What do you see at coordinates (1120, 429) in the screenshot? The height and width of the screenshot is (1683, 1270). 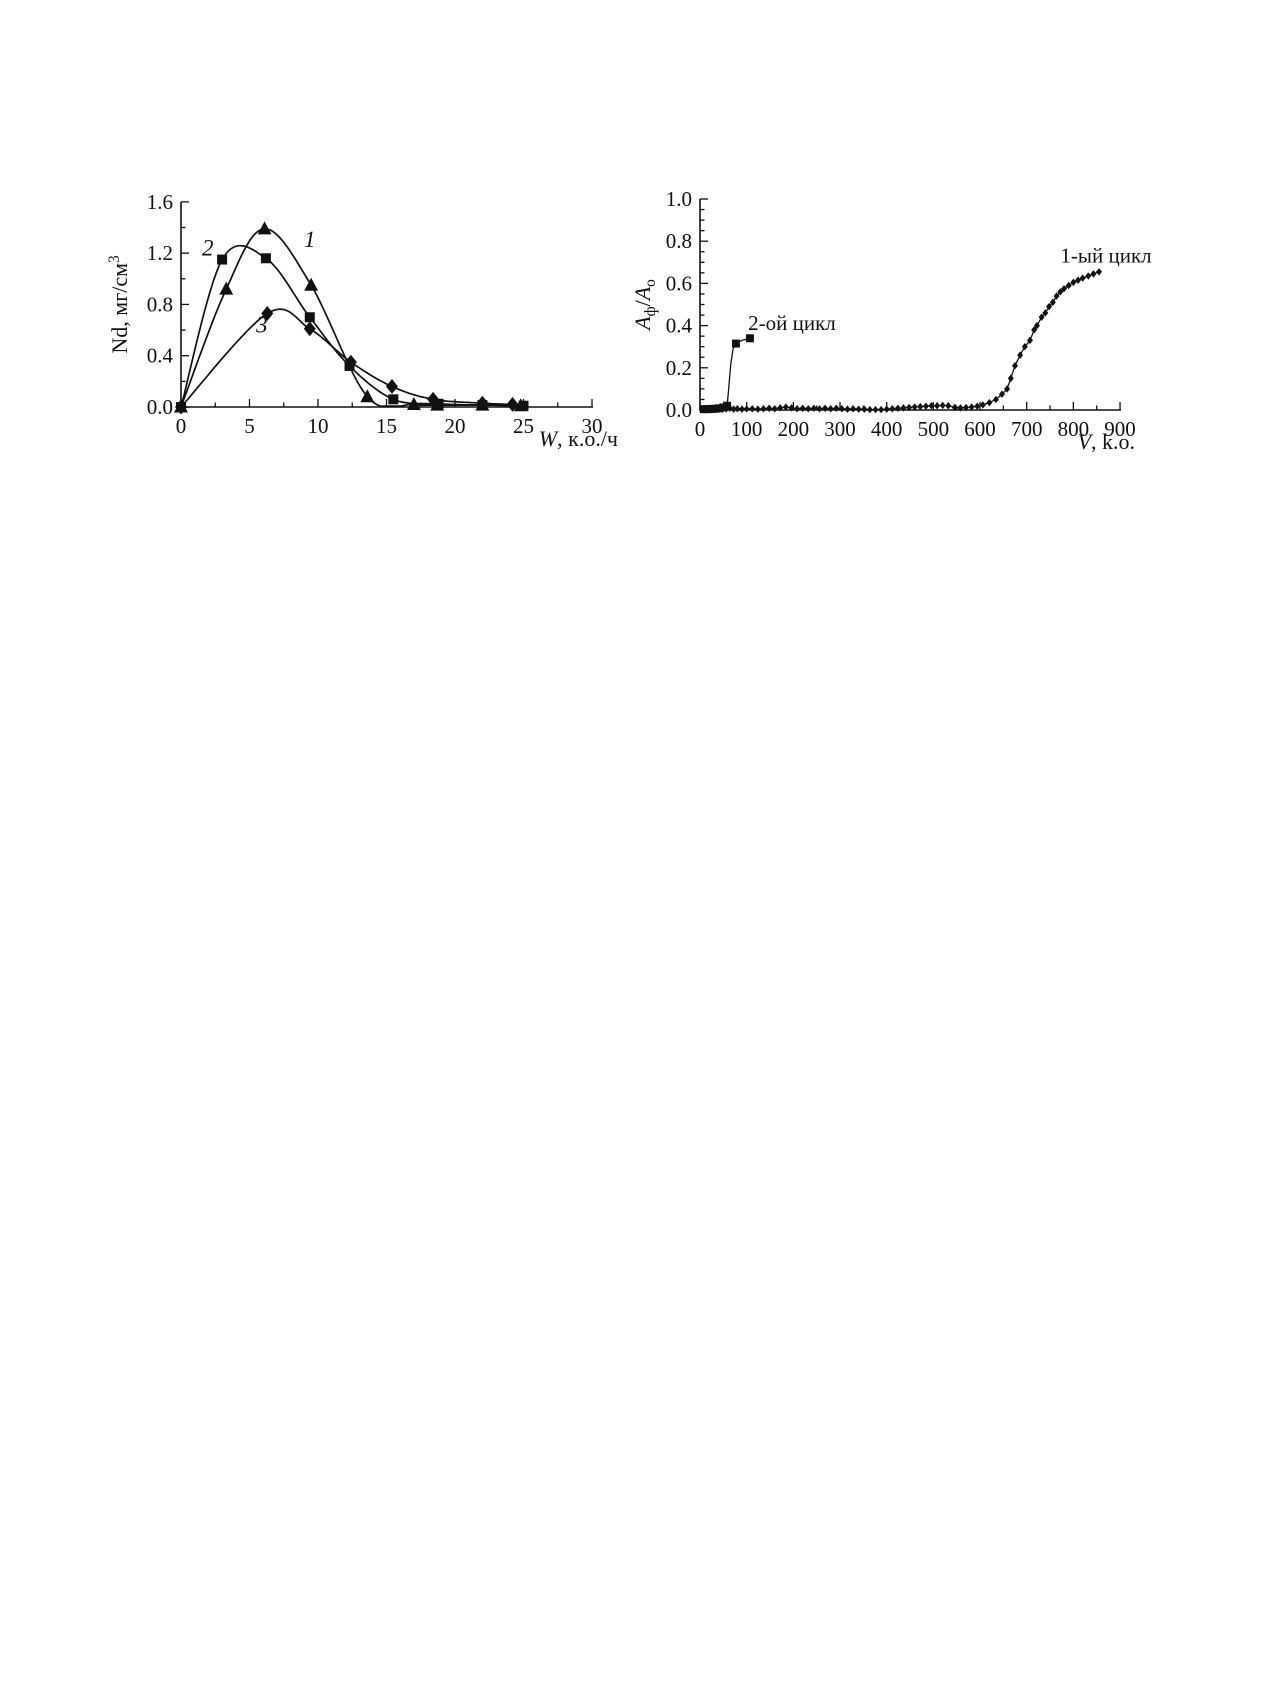 I see `x-tick-label: 900` at bounding box center [1120, 429].